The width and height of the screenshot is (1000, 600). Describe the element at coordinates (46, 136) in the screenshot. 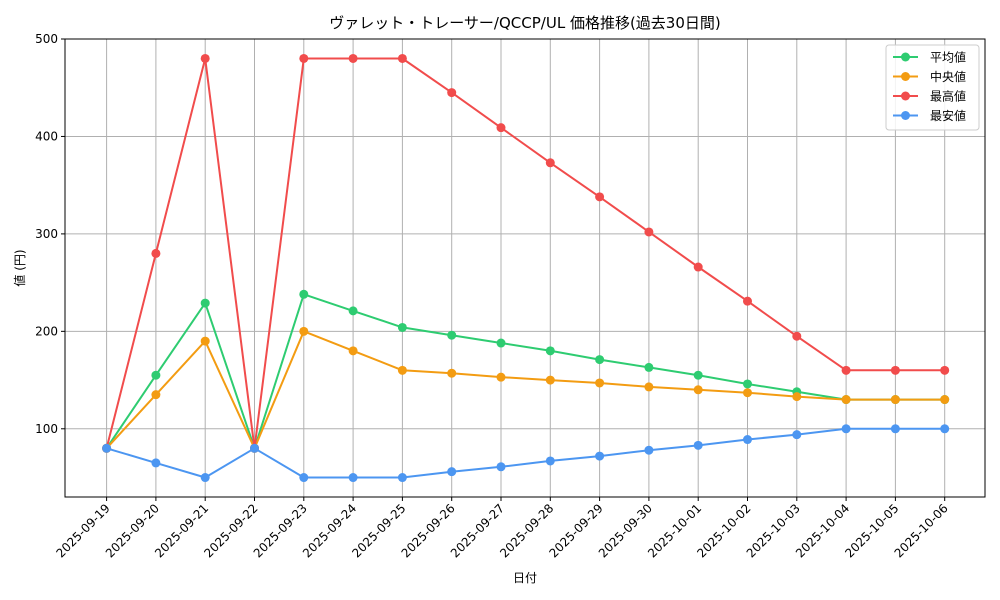

I see `y-tick-label: 400` at that location.